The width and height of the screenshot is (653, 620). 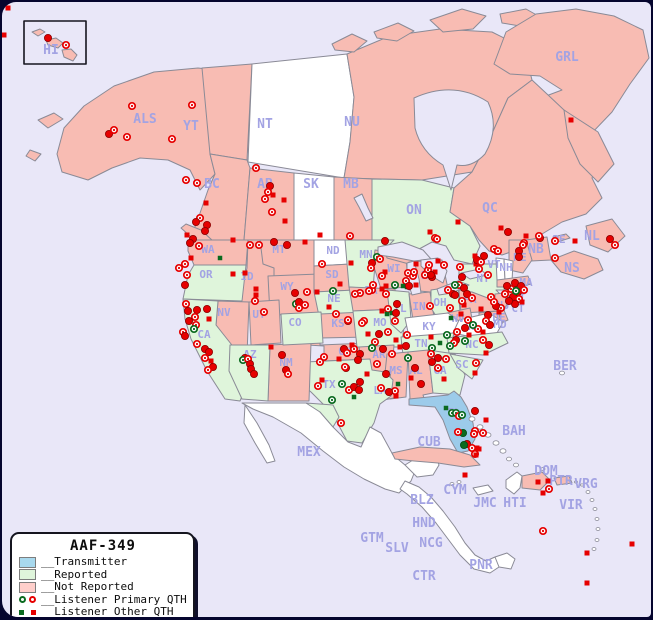 What do you see at coordinates (424, 523) in the screenshot?
I see `region-label-hnd: HND` at bounding box center [424, 523].